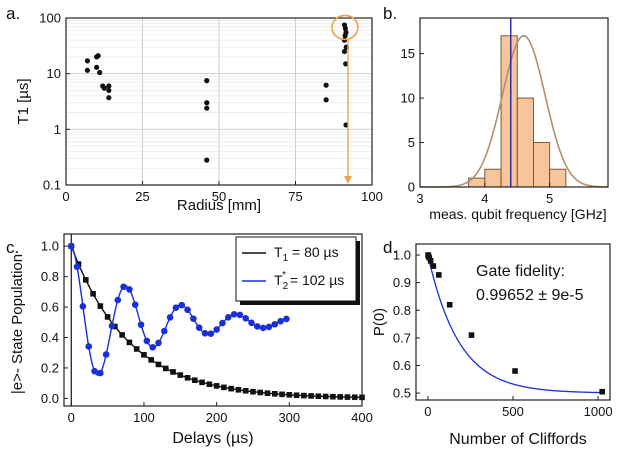 This screenshot has height=460, width=627. I want to click on y-tick-label: 0.8, so click(402, 310).